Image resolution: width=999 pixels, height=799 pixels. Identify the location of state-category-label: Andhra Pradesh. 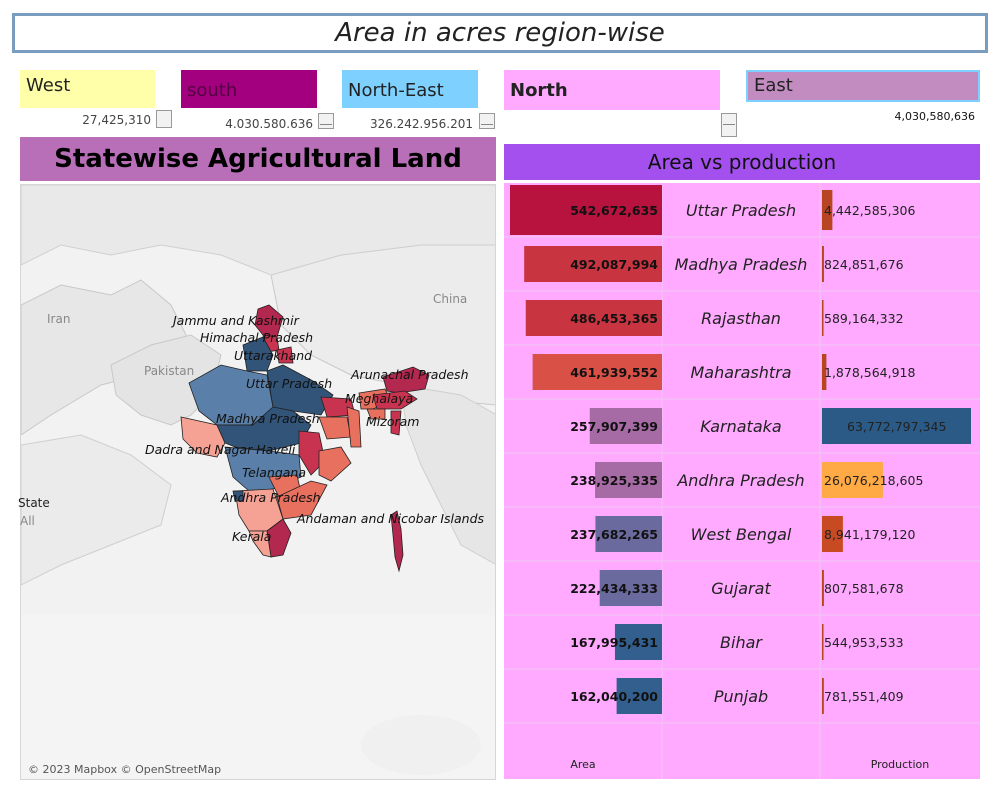
(740, 480).